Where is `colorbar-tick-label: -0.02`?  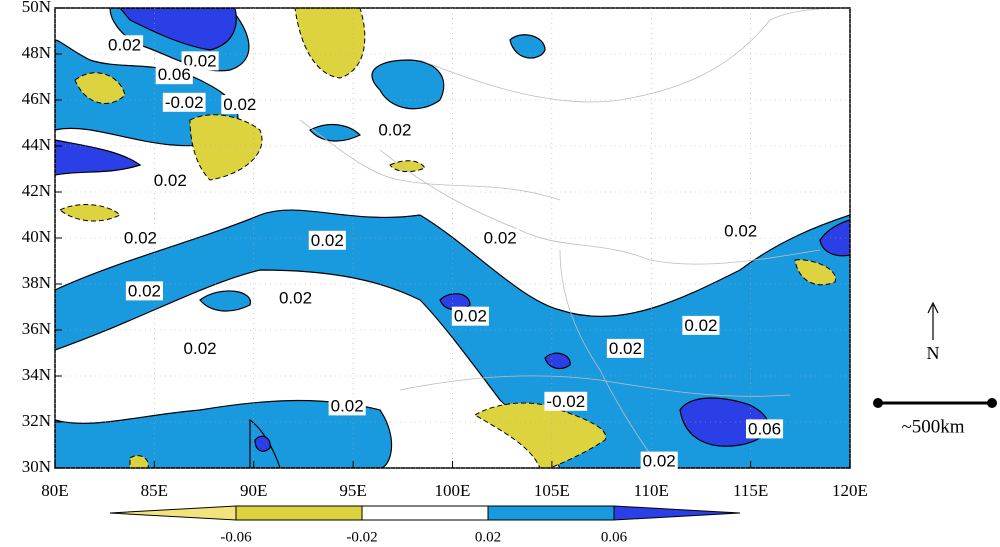
colorbar-tick-label: -0.02 is located at coordinates (361, 537).